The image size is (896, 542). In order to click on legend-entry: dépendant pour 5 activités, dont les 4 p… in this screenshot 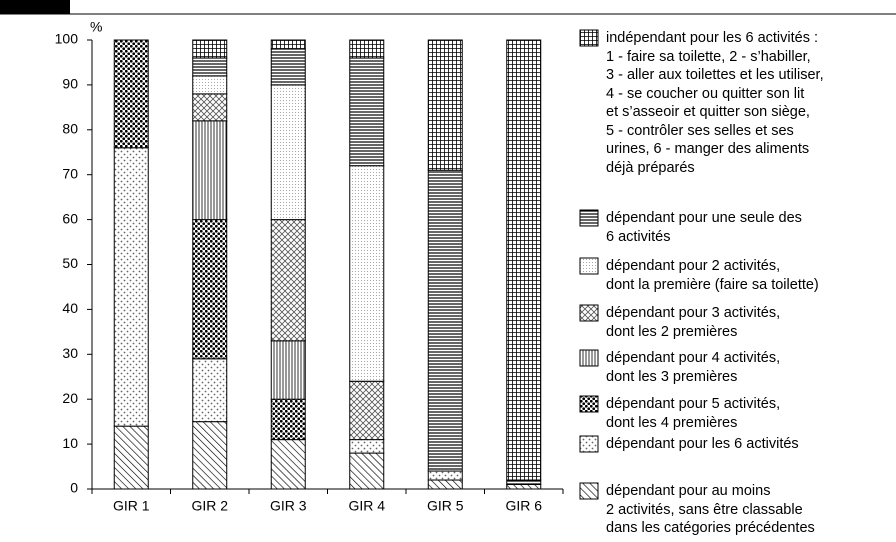, I will do `click(693, 413)`.